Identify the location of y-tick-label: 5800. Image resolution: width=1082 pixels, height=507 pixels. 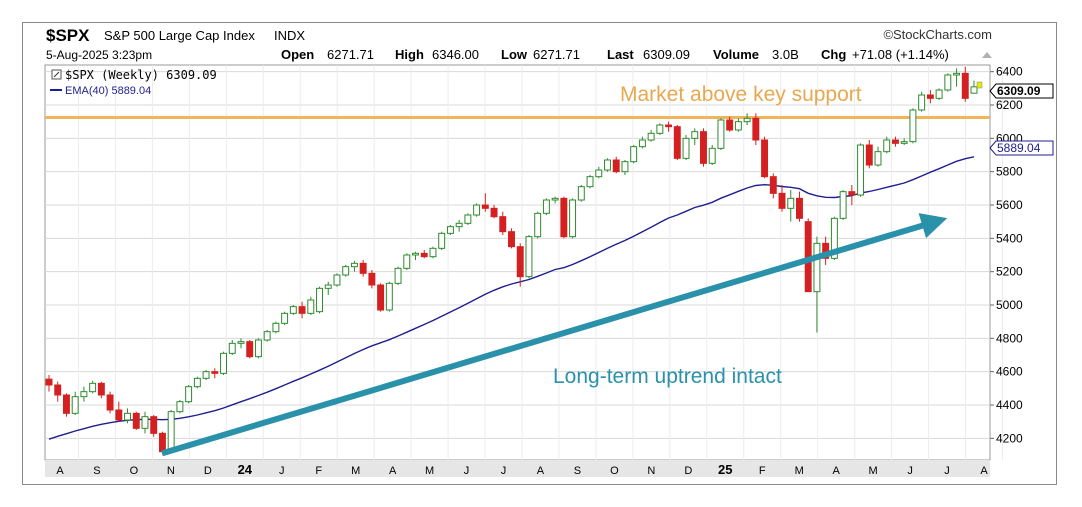
(1009, 172).